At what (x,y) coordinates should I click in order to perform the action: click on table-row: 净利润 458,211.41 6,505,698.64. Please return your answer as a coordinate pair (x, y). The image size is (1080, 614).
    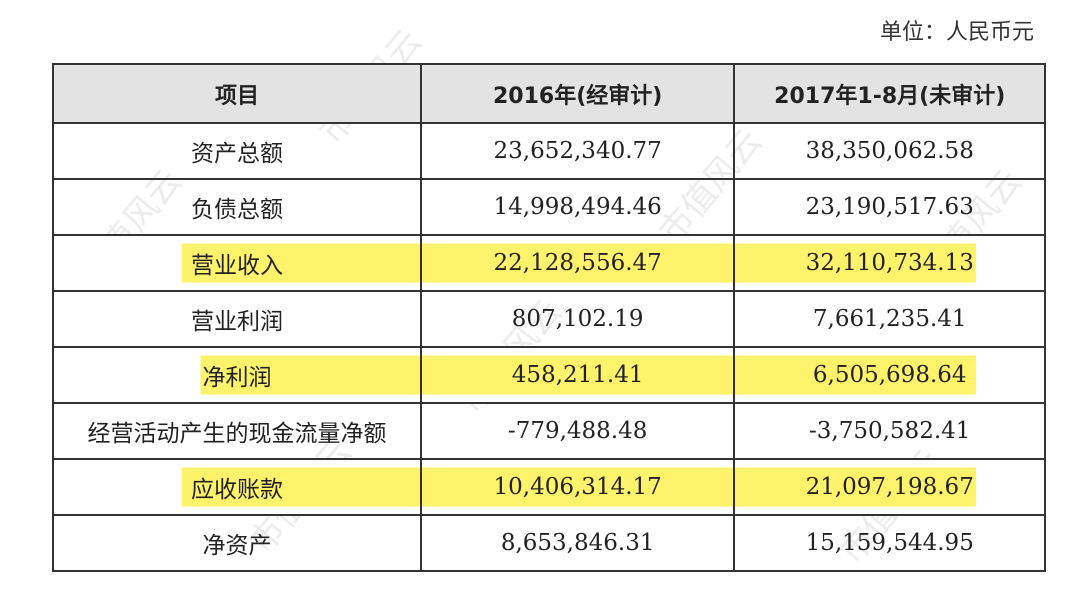
    Looking at the image, I should click on (549, 375).